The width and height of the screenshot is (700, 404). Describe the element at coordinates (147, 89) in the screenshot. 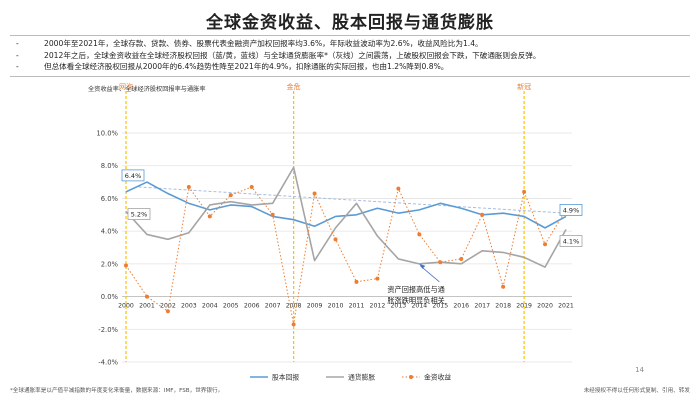

I see `y-axis-title: 全资收益率、全球经济股权回报率与通胀率` at that location.